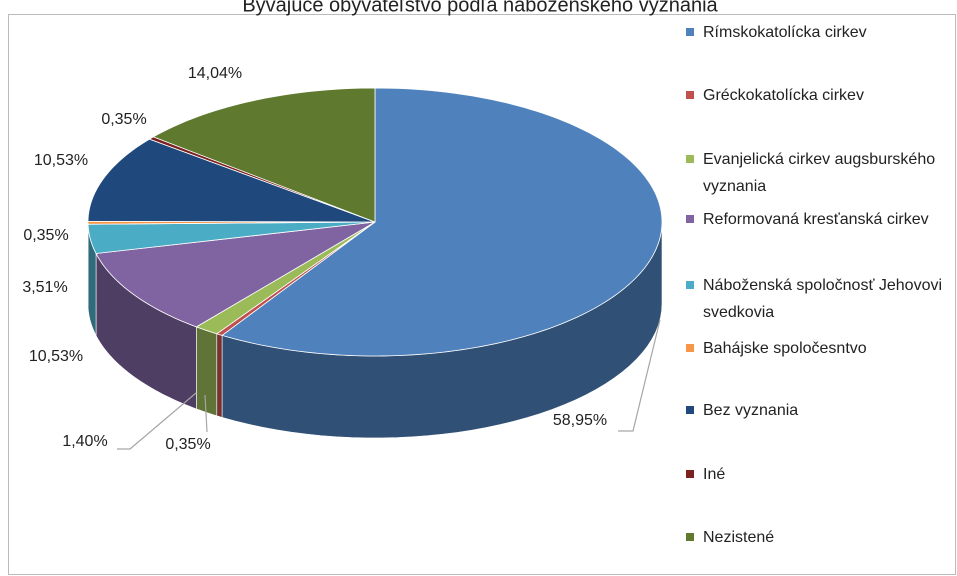 This screenshot has width=957, height=576. I want to click on legend-item: Evanjelická cirkev augsburského vyznania, so click(817, 173).